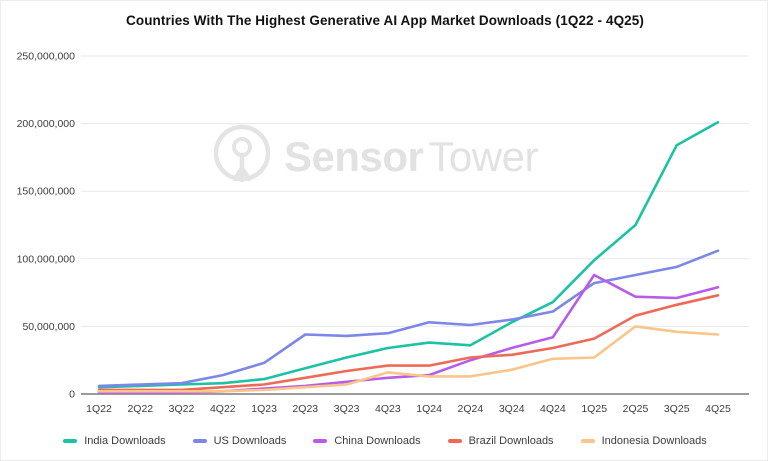  I want to click on legend-swatch-indonesia-downloads, so click(587, 441).